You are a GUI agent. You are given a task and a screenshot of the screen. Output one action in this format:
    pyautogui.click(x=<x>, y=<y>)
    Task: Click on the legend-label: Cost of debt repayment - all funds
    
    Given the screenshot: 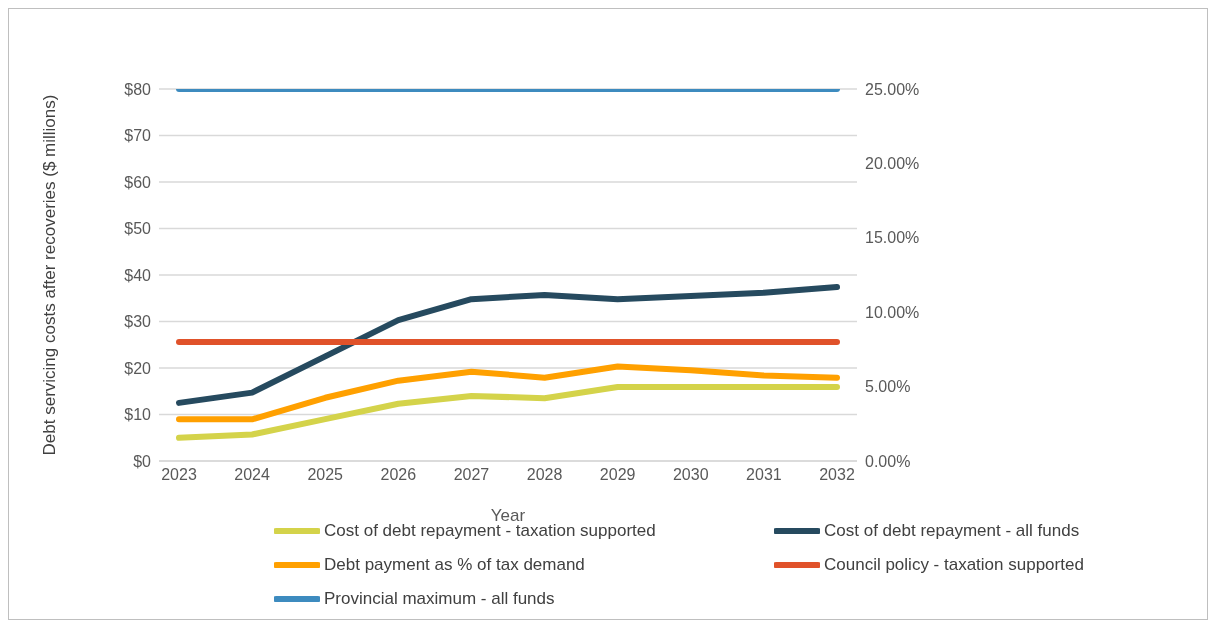 What is the action you would take?
    pyautogui.click(x=952, y=531)
    